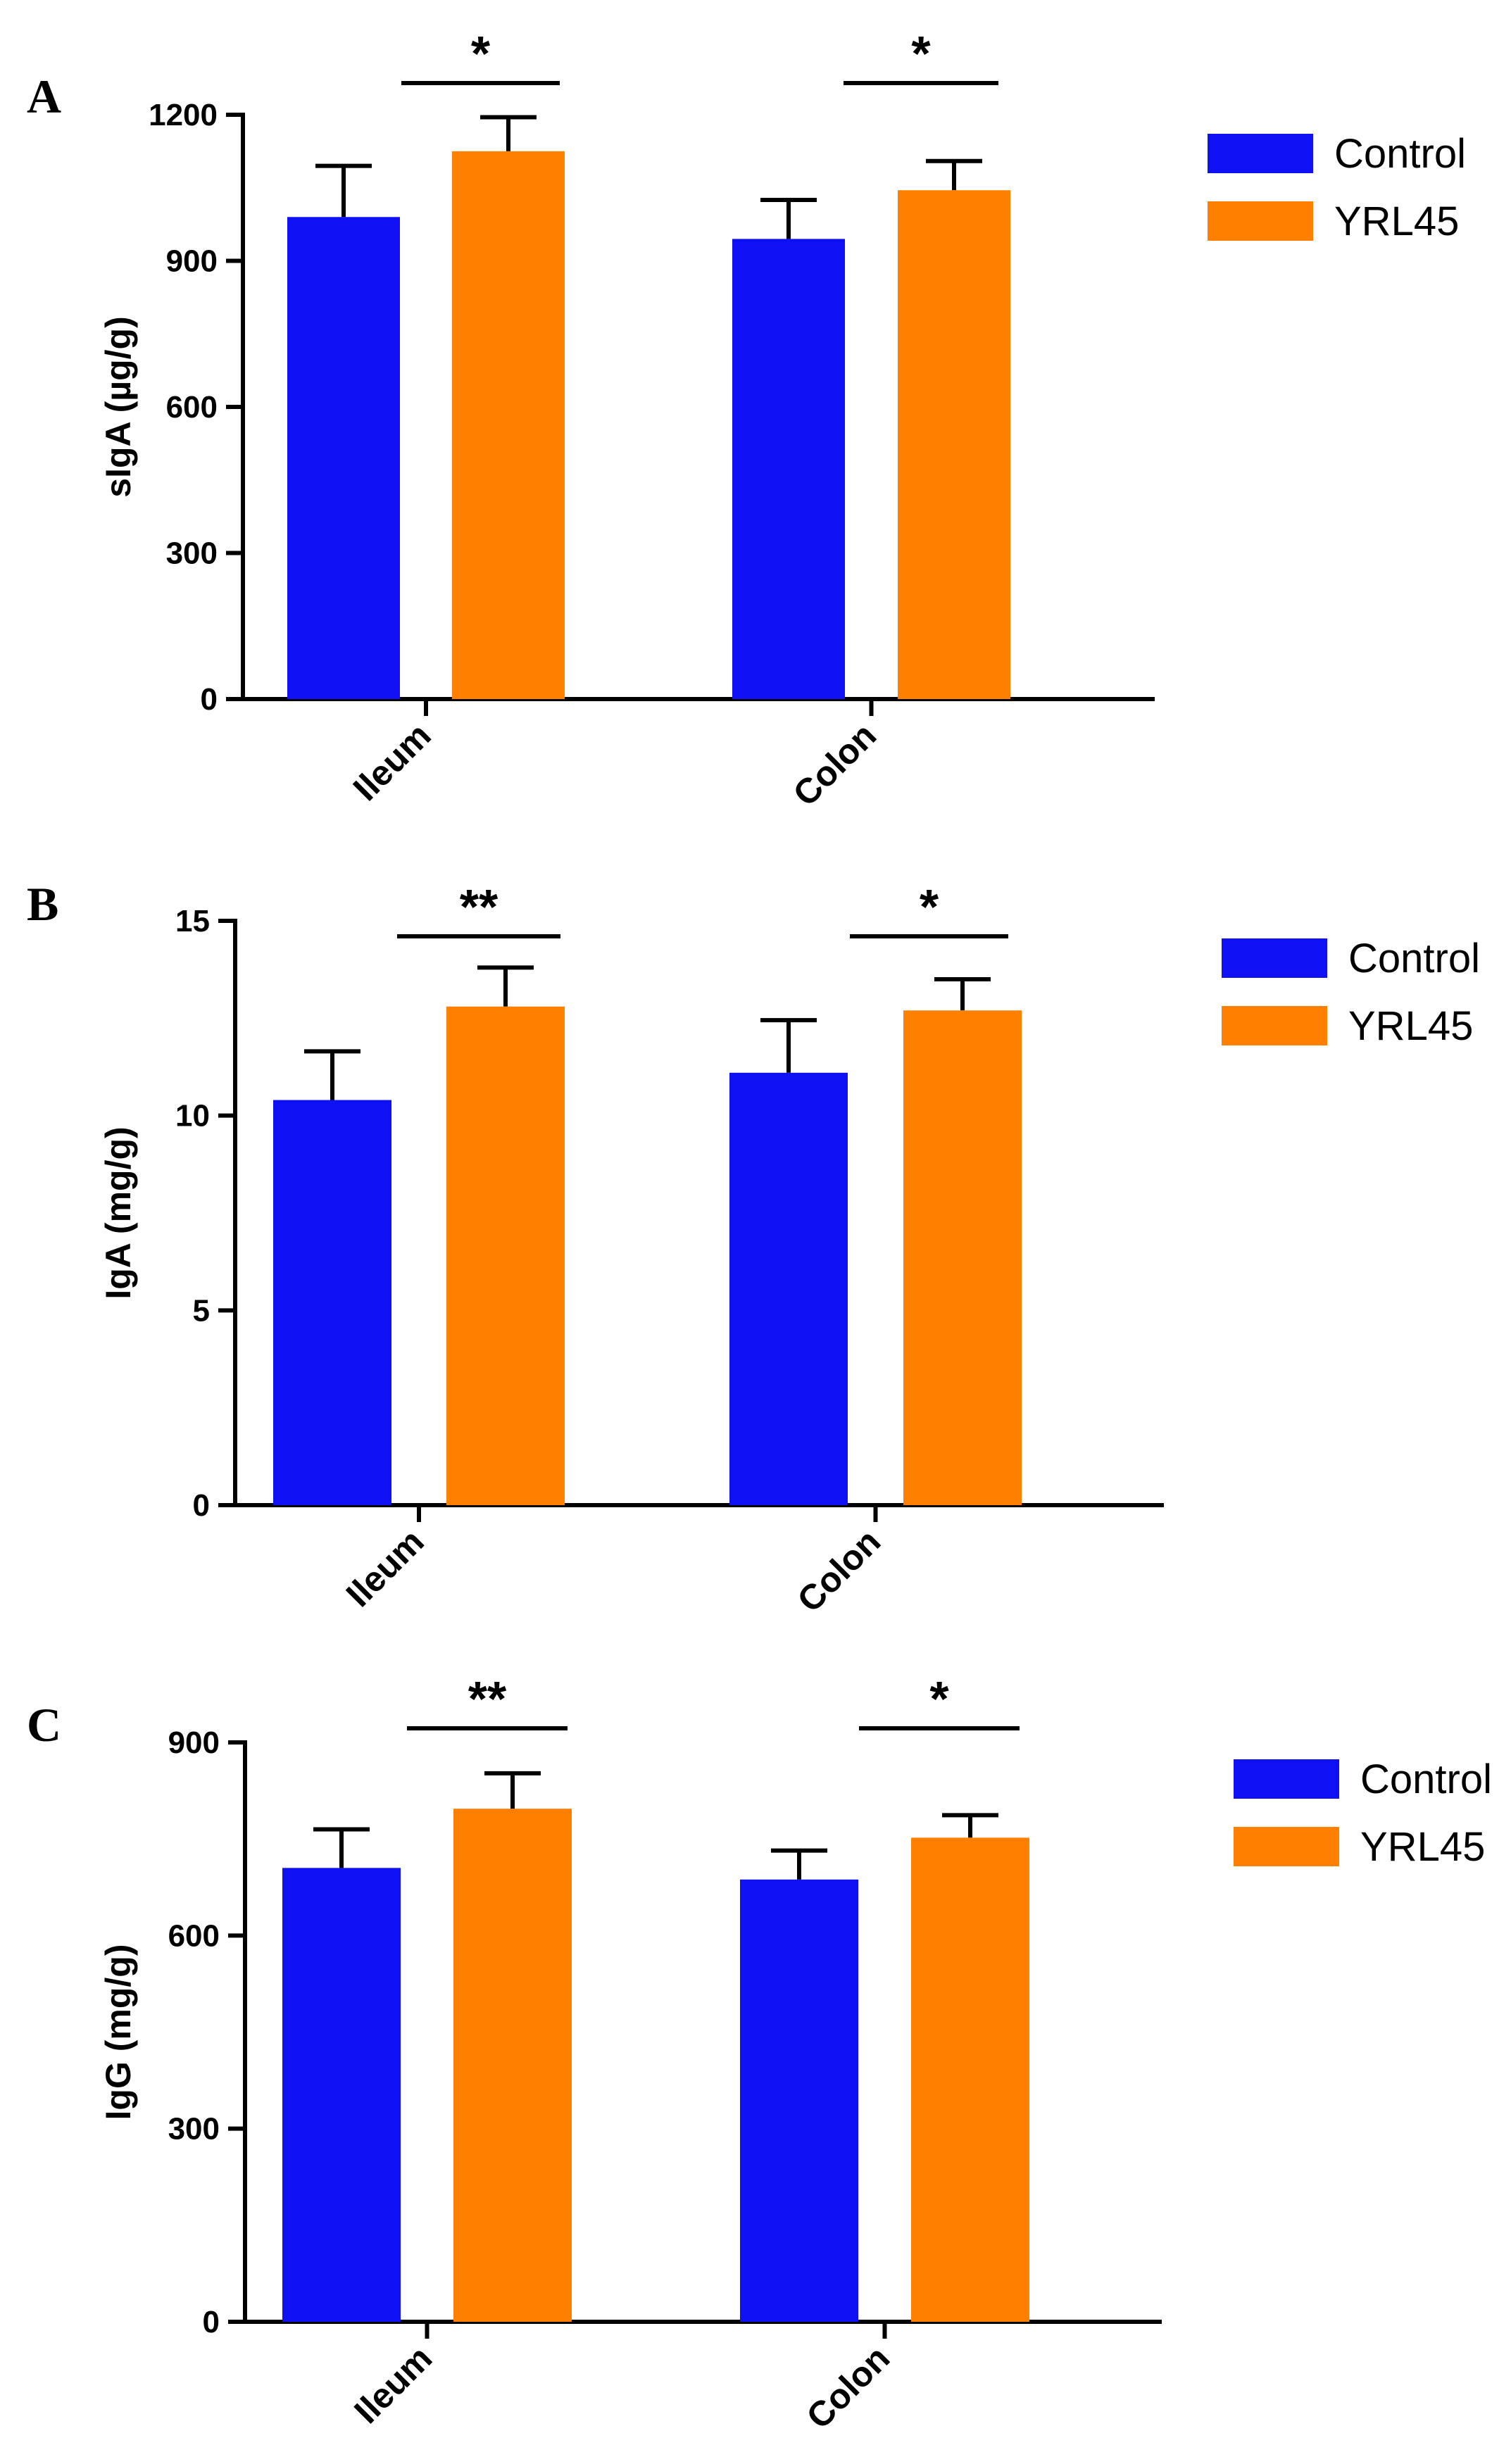 Image resolution: width=1511 pixels, height=2464 pixels. I want to click on y-axis-title: sIgA (µg/g), so click(118, 406).